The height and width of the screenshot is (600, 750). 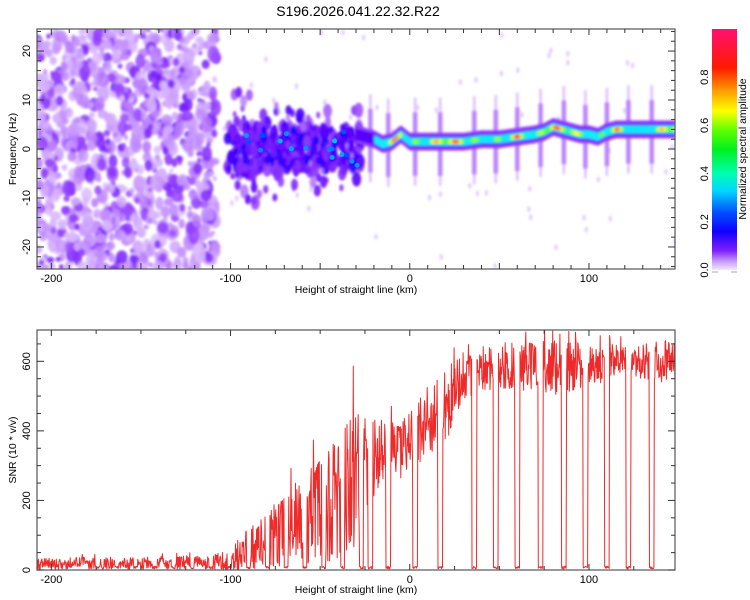 I want to click on y-tick-label: 20, so click(x=27, y=51).